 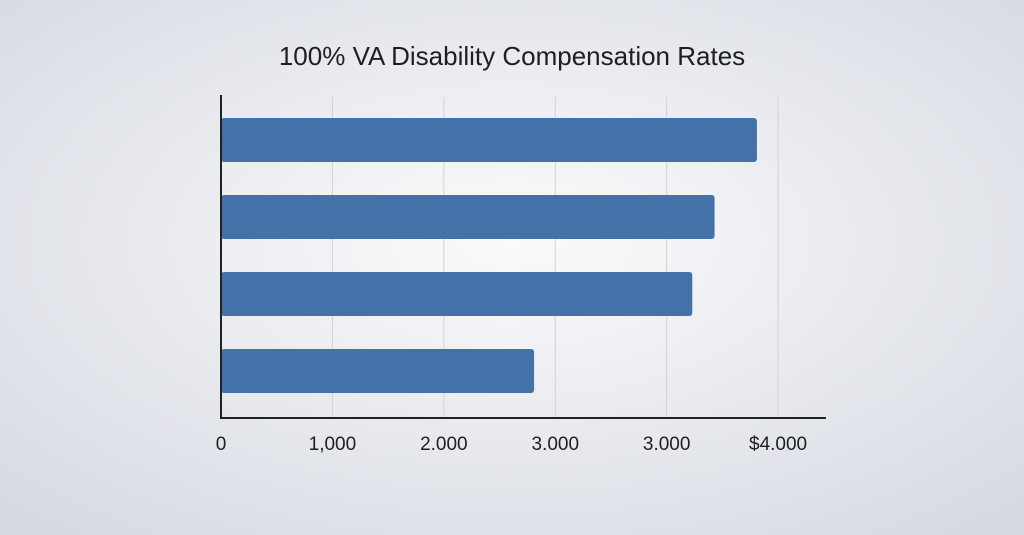 What do you see at coordinates (512, 56) in the screenshot?
I see `chart-title: 100% VA Disability Compensation Rates` at bounding box center [512, 56].